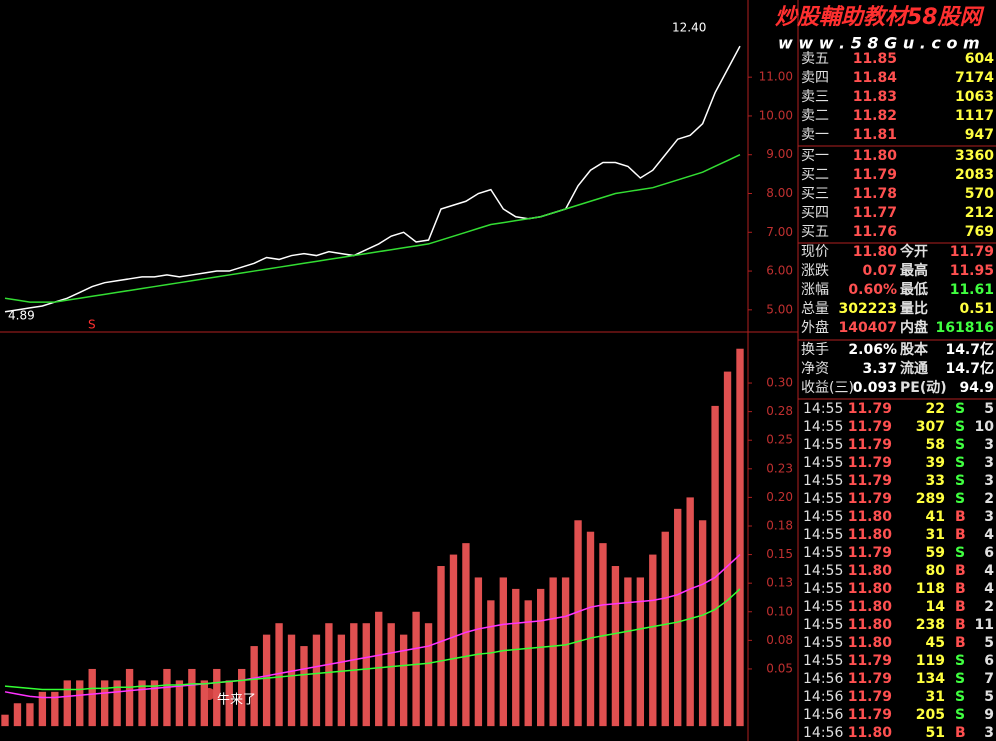 The image size is (996, 741). I want to click on y-tick-label: 0.18, so click(779, 525).